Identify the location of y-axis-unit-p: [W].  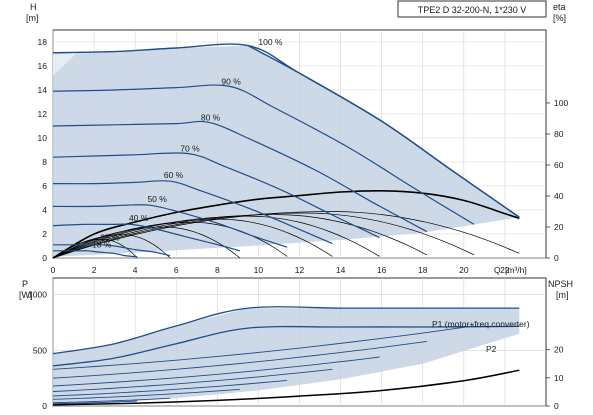
(26, 295).